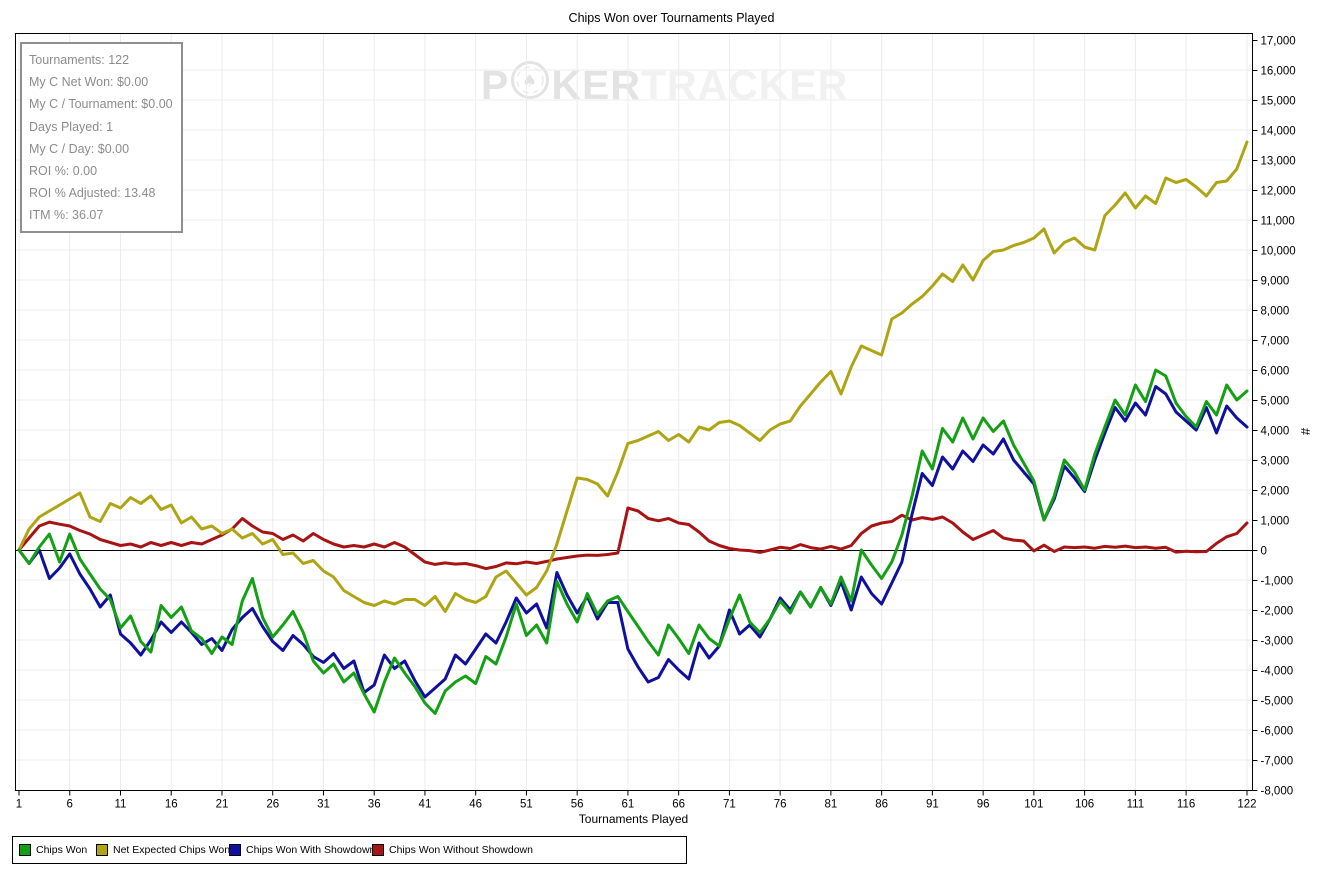 This screenshot has height=883, width=1343. What do you see at coordinates (461, 850) in the screenshot?
I see `legend-label: Chips Won Without Showdown` at bounding box center [461, 850].